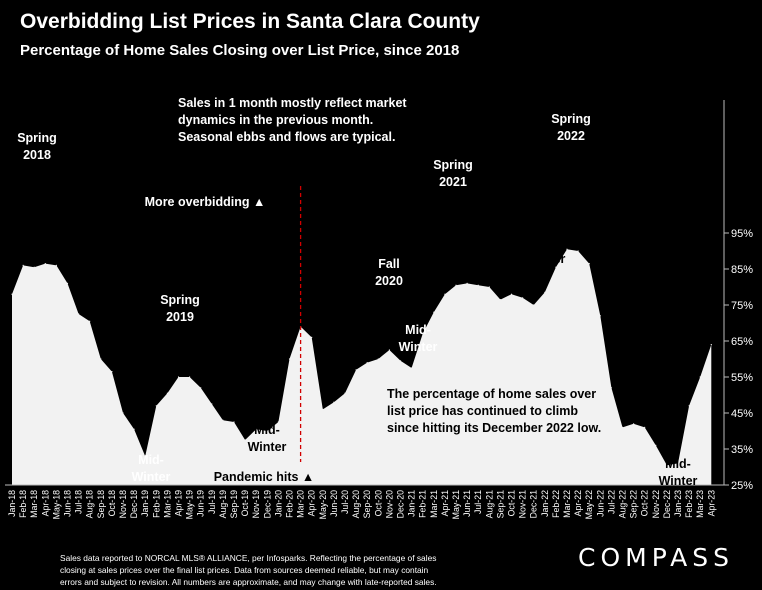 Image resolution: width=762 pixels, height=590 pixels. I want to click on x-tick-label: Aug-21, so click(489, 504).